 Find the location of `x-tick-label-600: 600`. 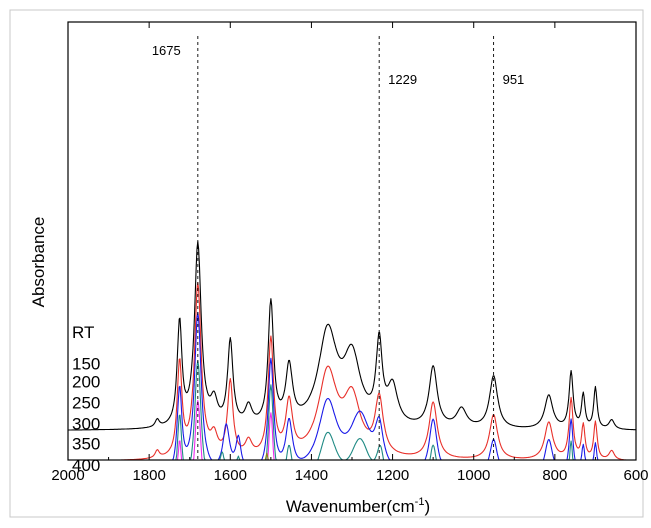

x-tick-label-600: 600 is located at coordinates (635, 475).